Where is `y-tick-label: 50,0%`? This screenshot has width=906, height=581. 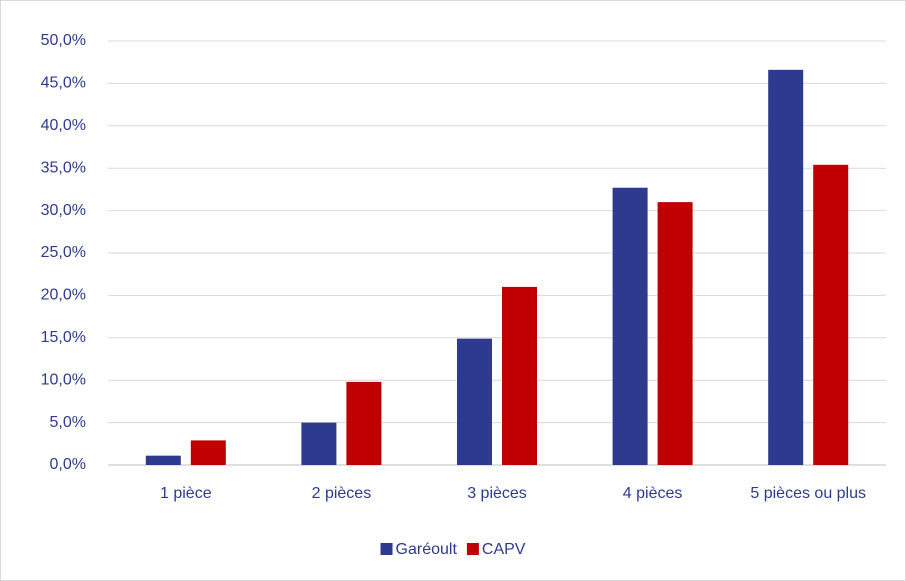 y-tick-label: 50,0% is located at coordinates (63, 40).